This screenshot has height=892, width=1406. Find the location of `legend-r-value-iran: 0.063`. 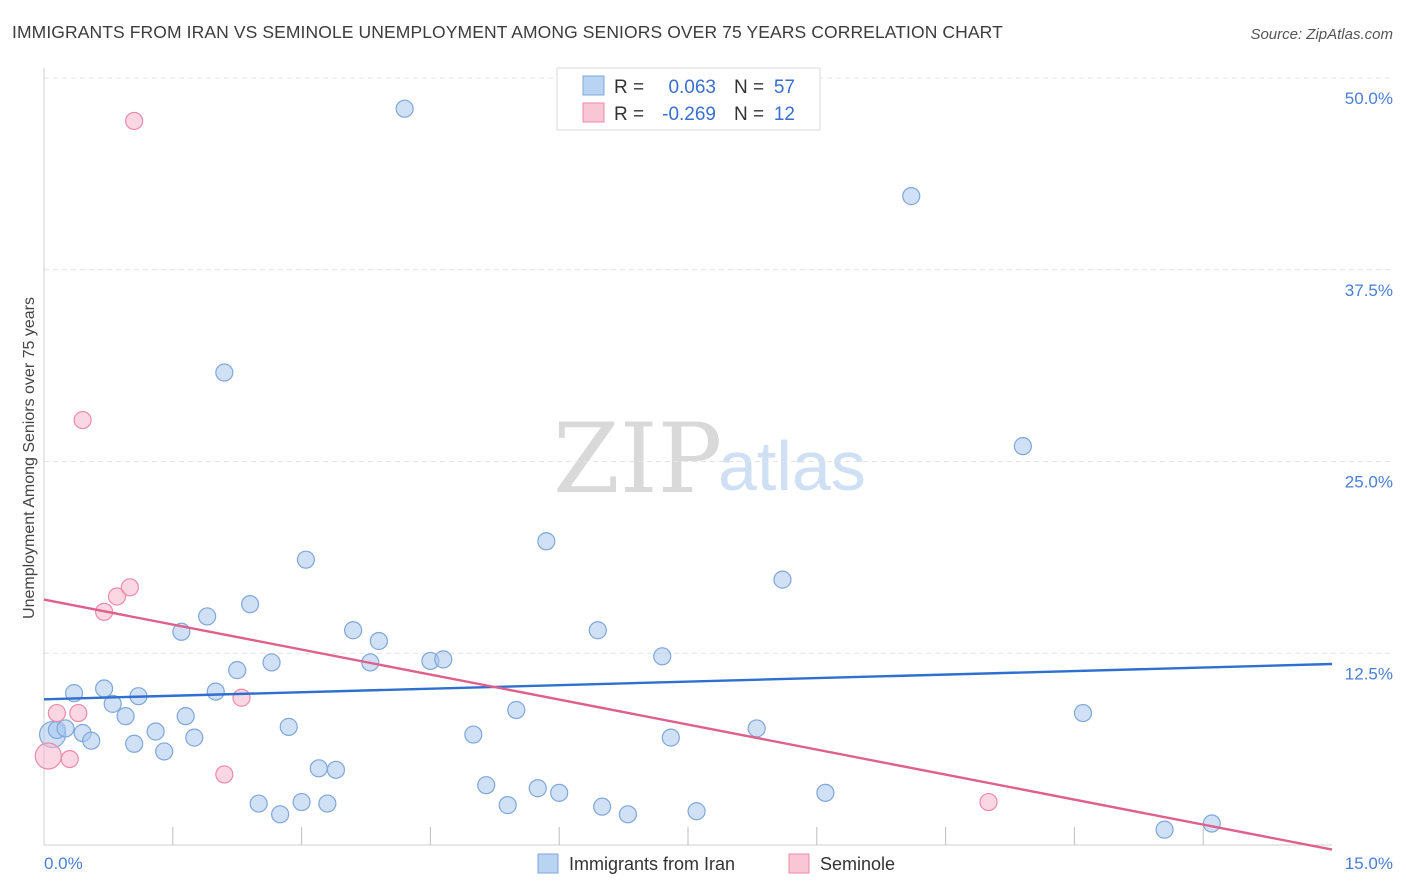

legend-r-value-iran: 0.063 is located at coordinates (692, 87).